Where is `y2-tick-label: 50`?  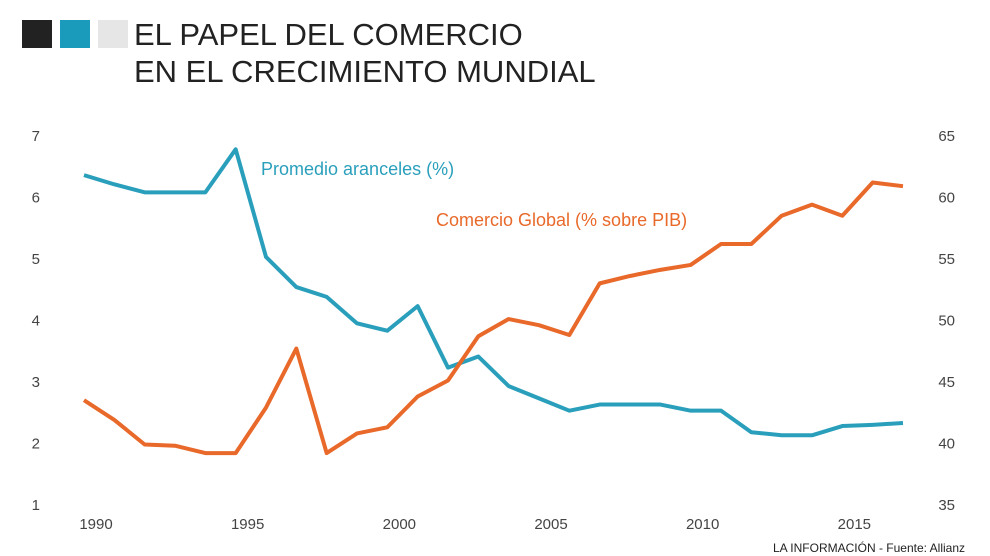
y2-tick-label: 50 is located at coordinates (946, 320).